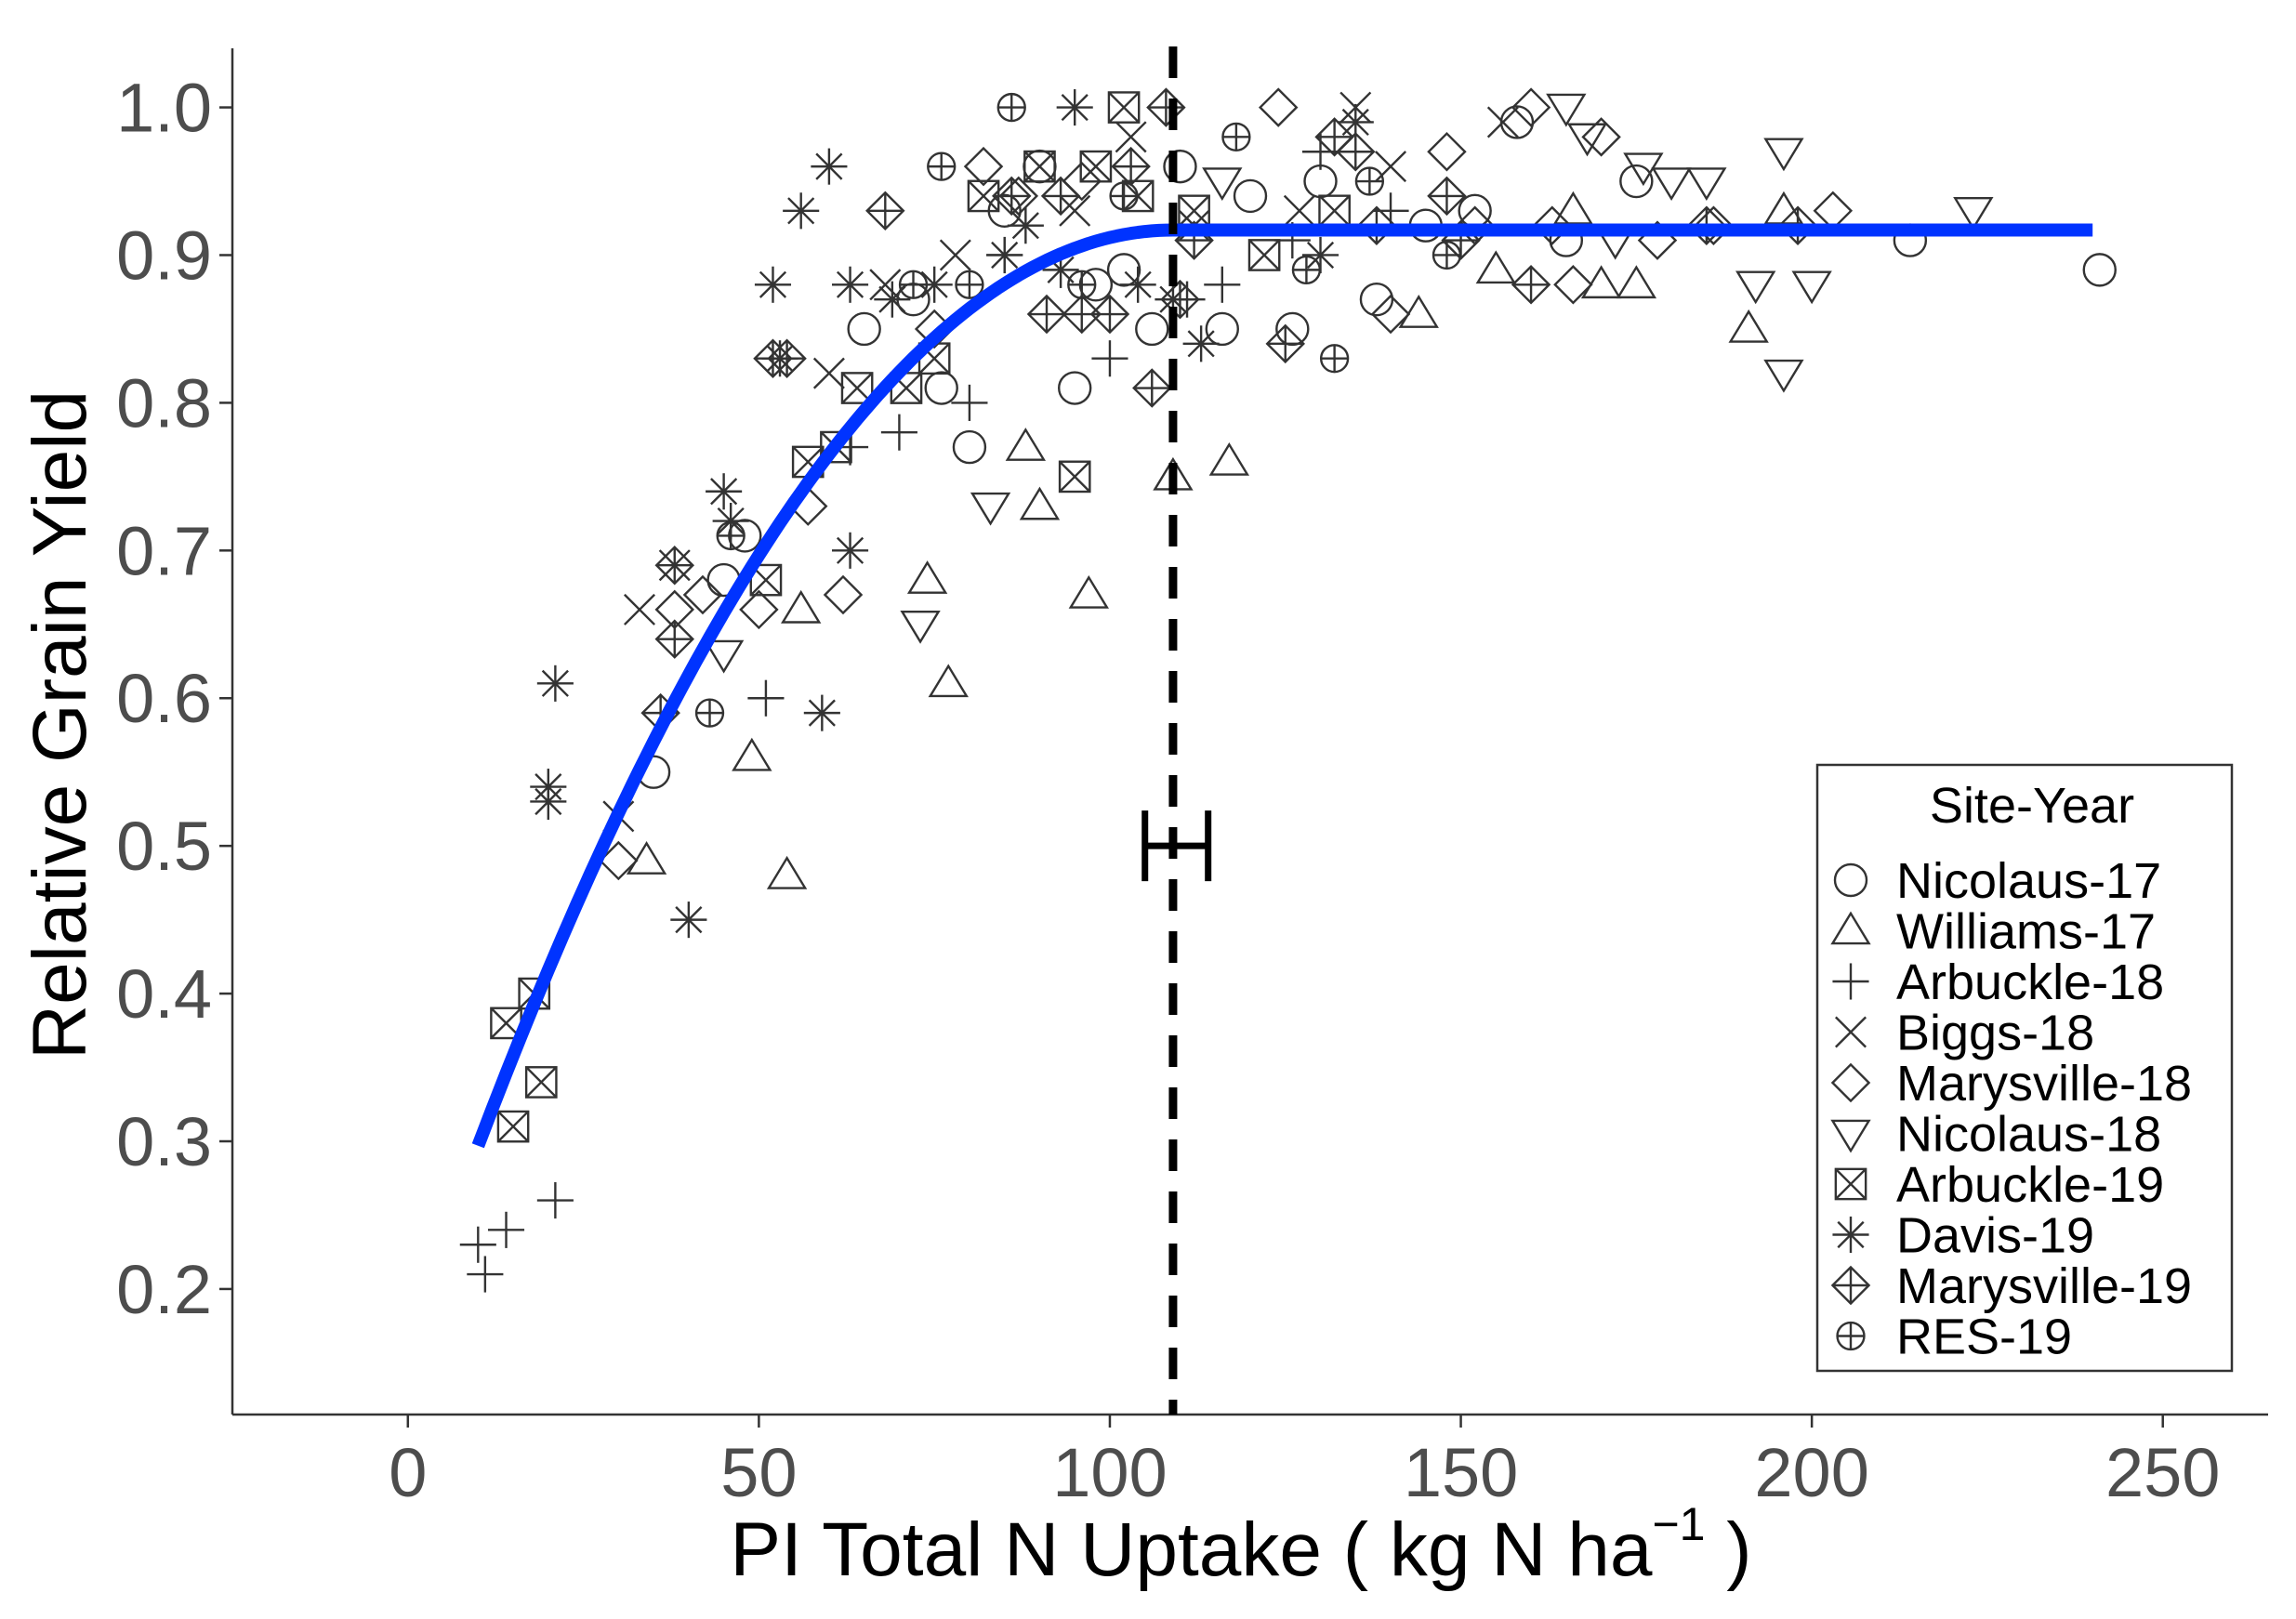 The image size is (2296, 1619). Describe the element at coordinates (1995, 1033) in the screenshot. I see `legend-label: Biggs-18` at that location.